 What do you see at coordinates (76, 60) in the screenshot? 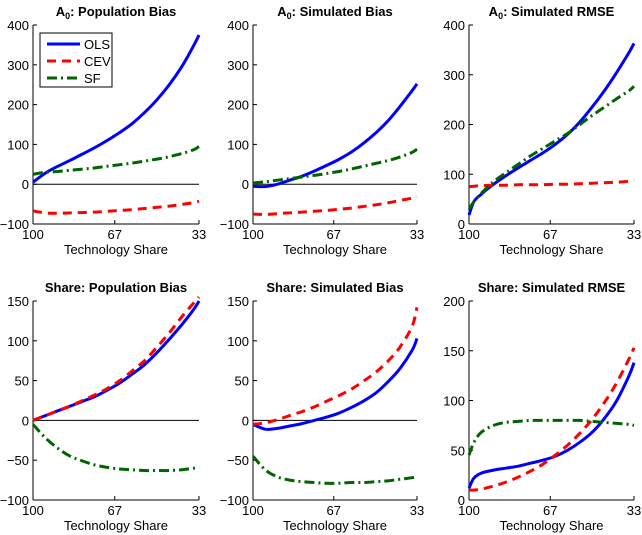
I see `legend: OLS CEV SF` at bounding box center [76, 60].